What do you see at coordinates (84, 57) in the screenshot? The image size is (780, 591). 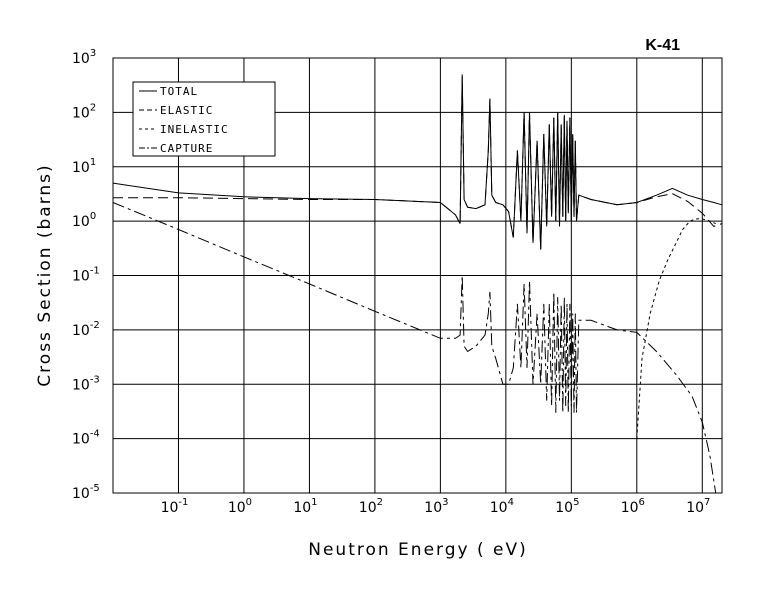 I see `y-tick-label: 10³` at bounding box center [84, 57].